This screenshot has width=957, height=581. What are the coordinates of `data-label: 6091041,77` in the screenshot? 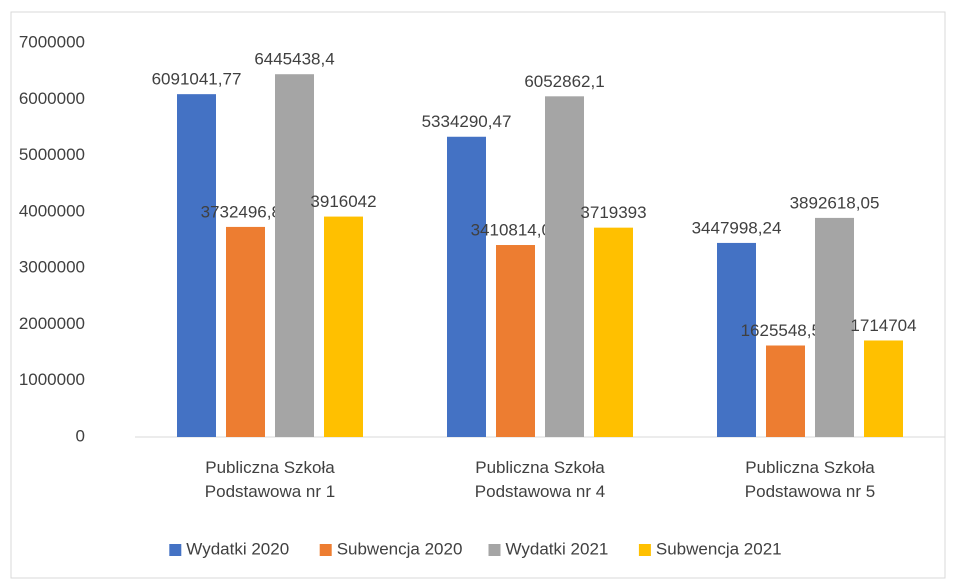 It's located at (197, 79).